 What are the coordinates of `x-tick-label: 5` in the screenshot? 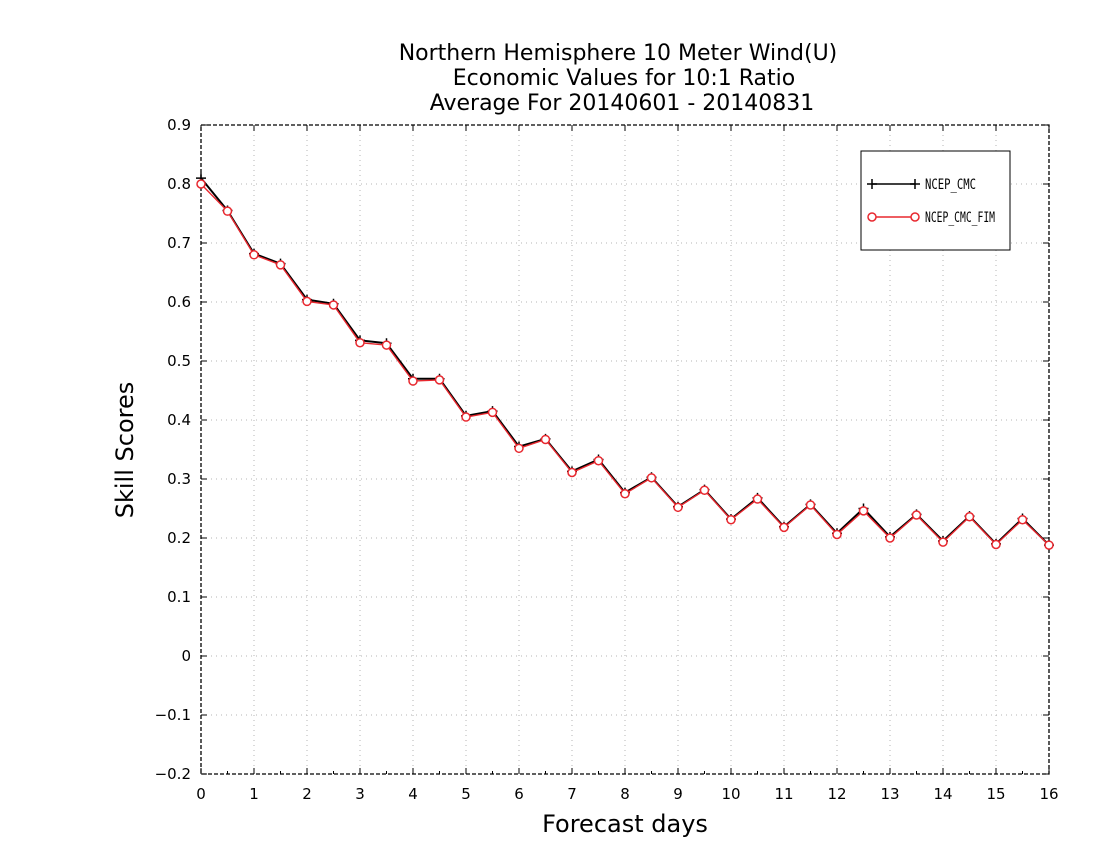 It's located at (466, 794).